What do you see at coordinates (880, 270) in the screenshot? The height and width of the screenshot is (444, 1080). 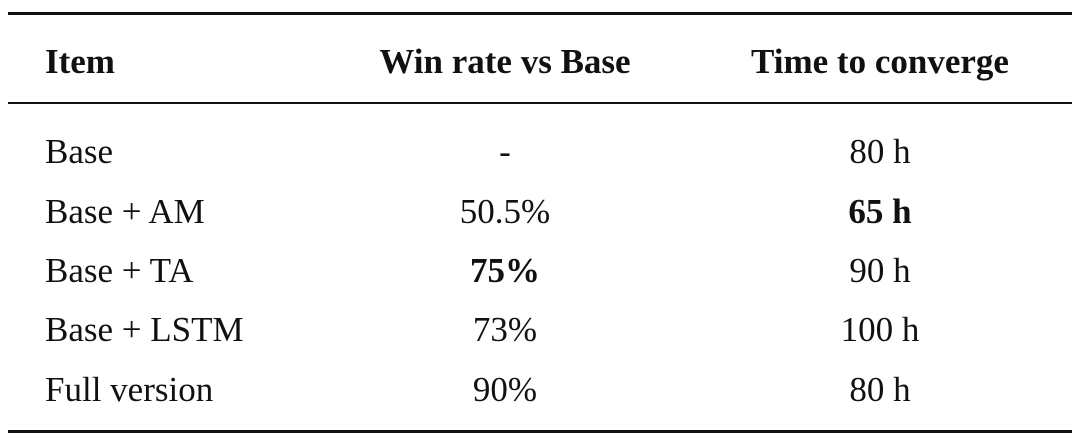 I see `cell: 90 h` at bounding box center [880, 270].